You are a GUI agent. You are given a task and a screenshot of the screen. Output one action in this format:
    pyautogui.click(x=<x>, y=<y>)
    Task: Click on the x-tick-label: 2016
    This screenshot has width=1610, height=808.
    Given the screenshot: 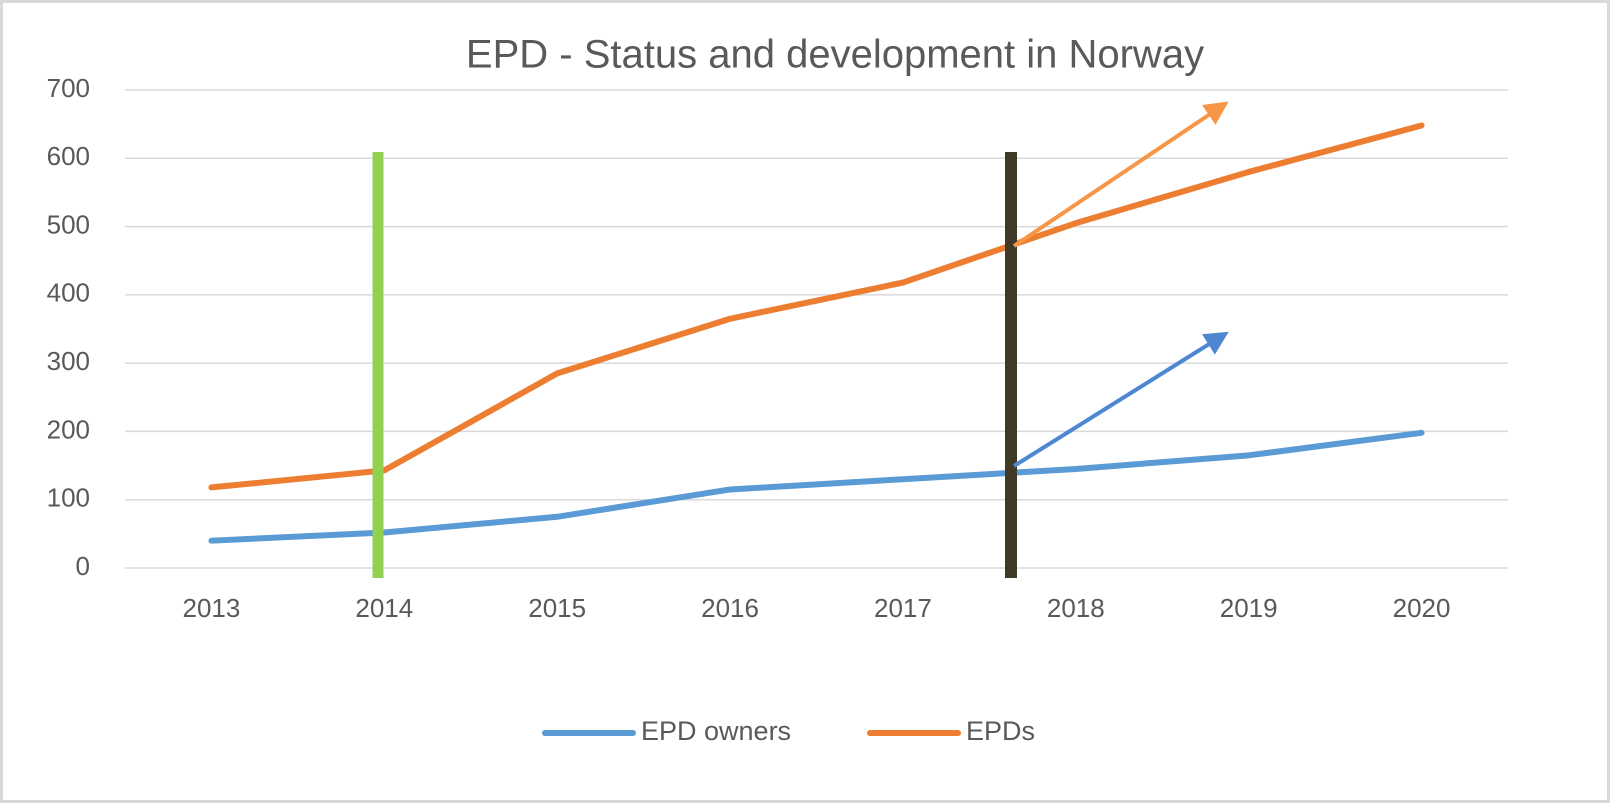 What is the action you would take?
    pyautogui.click(x=730, y=608)
    